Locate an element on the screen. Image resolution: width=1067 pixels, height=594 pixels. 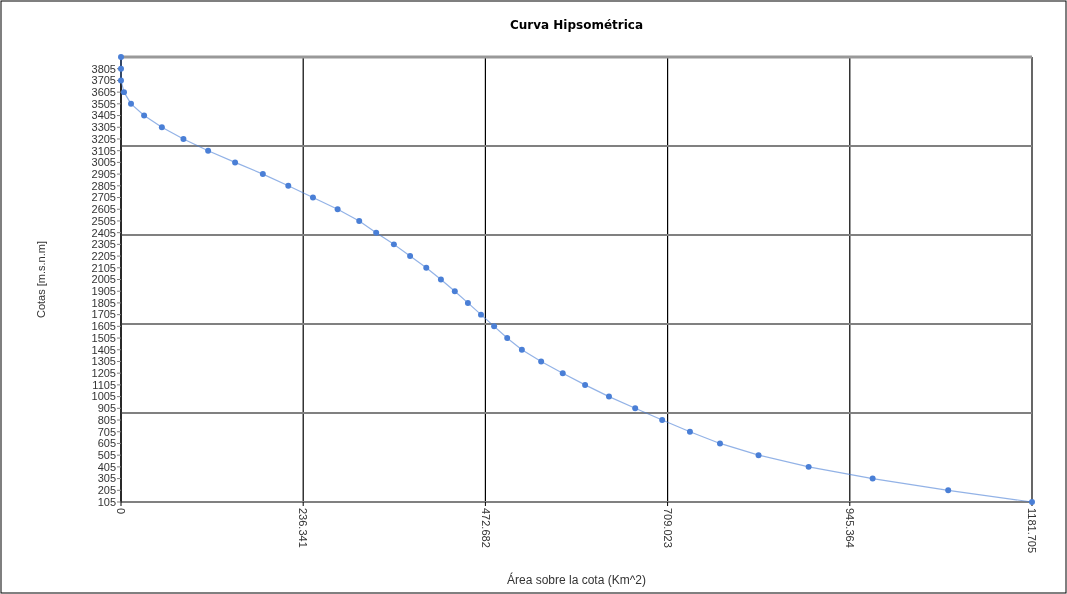
x-tick-label: 236.341 is located at coordinates (303, 528).